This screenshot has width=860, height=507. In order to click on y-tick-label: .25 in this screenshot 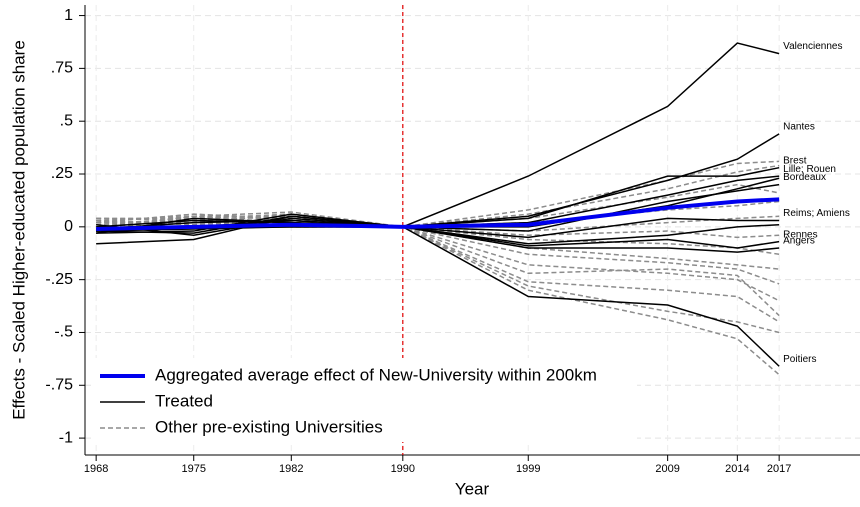, I will do `click(62, 173)`.